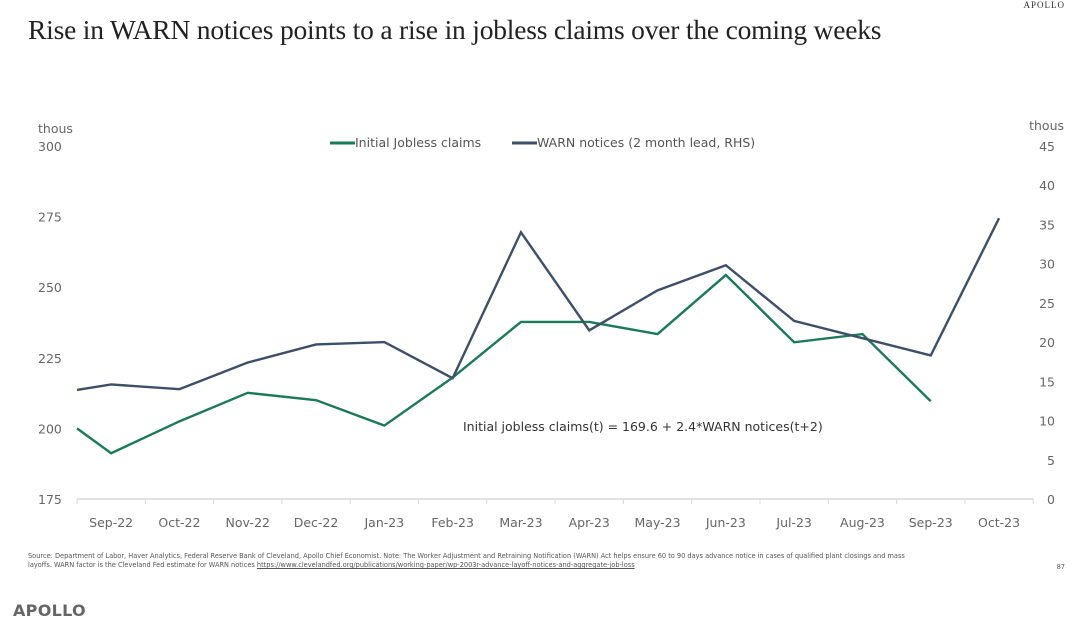 The height and width of the screenshot is (627, 1087). I want to click on left-axis-tick: 225, so click(50, 358).